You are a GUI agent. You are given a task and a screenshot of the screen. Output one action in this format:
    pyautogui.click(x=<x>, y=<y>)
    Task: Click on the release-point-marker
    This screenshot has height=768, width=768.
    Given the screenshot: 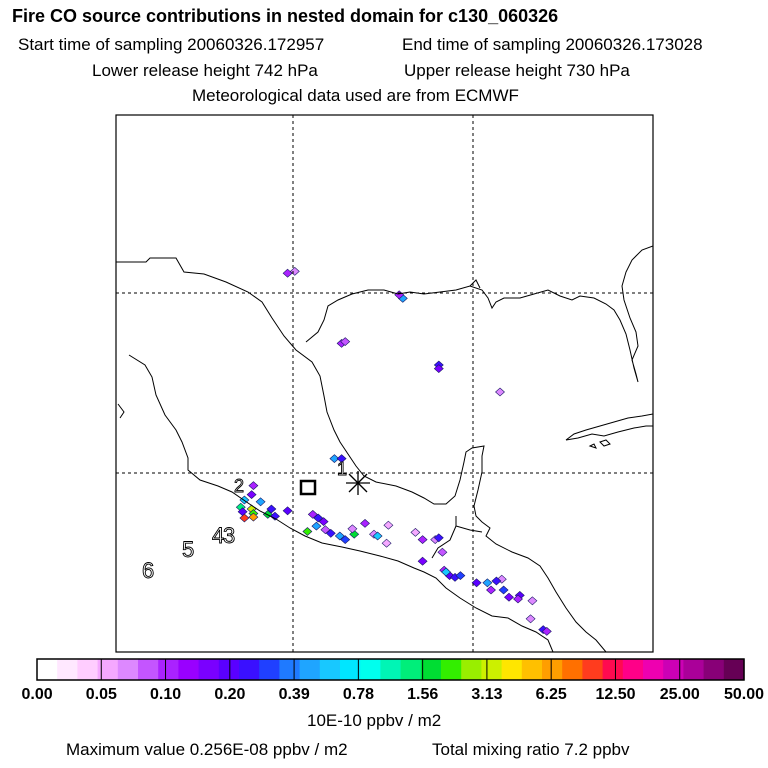 What is the action you would take?
    pyautogui.click(x=358, y=483)
    